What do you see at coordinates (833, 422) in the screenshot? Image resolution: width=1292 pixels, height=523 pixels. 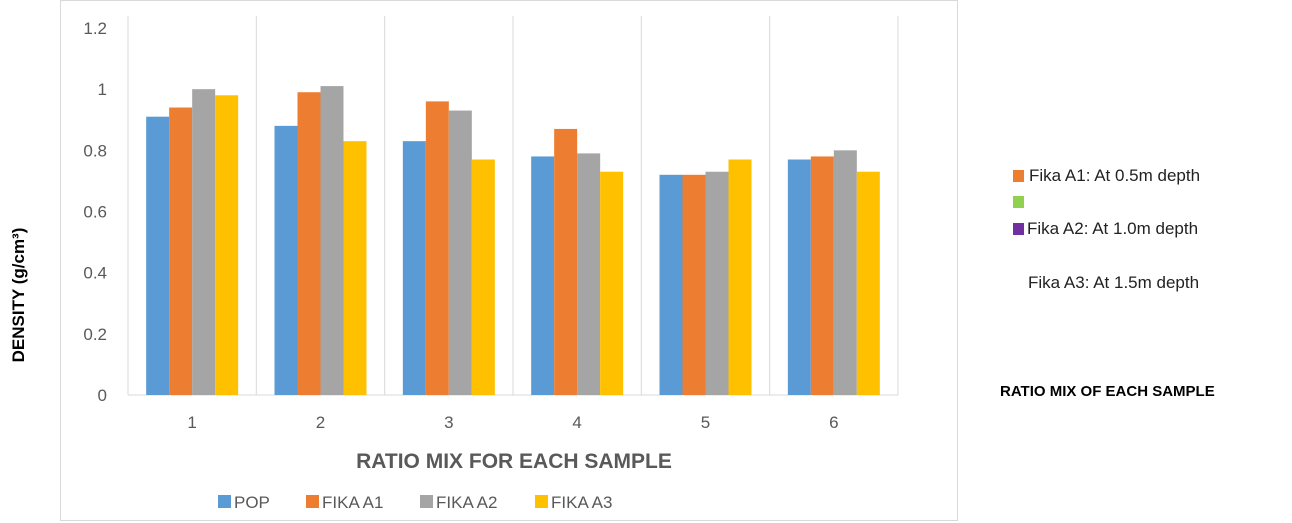 I see `x-tick-label: 6` at bounding box center [833, 422].